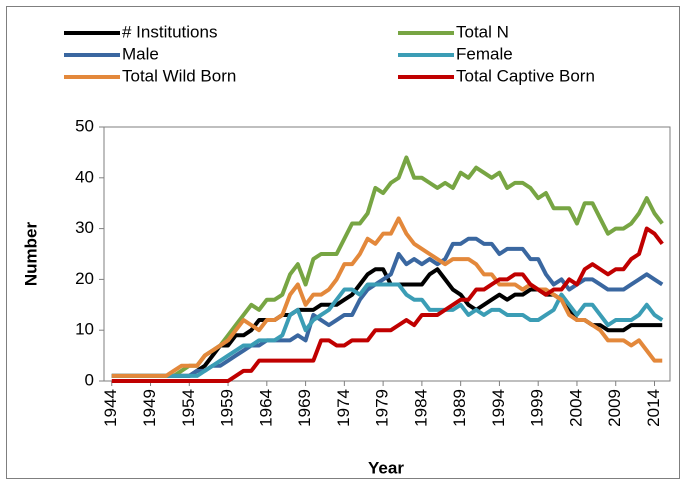 The width and height of the screenshot is (686, 480). What do you see at coordinates (482, 31) in the screenshot?
I see `legend-label: Total N` at bounding box center [482, 31].